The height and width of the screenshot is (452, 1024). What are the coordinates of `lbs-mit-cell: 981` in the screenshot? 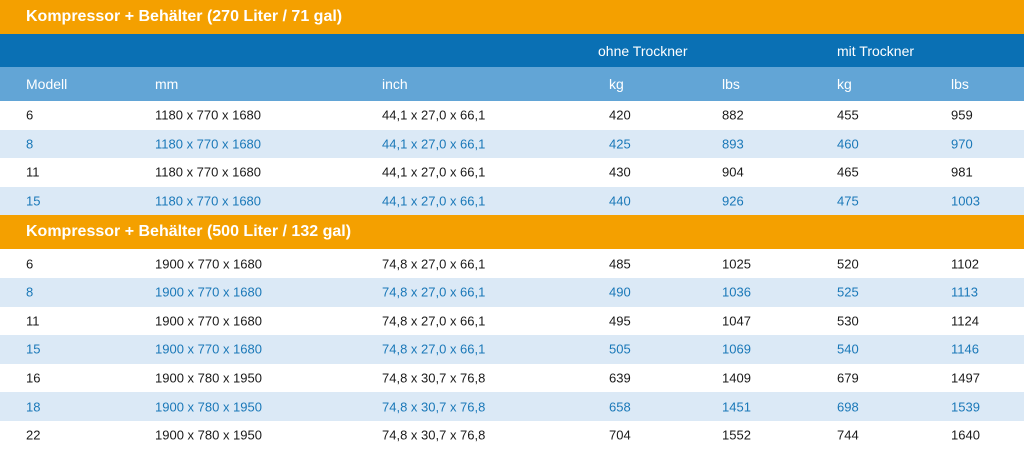 It's located at (962, 172).